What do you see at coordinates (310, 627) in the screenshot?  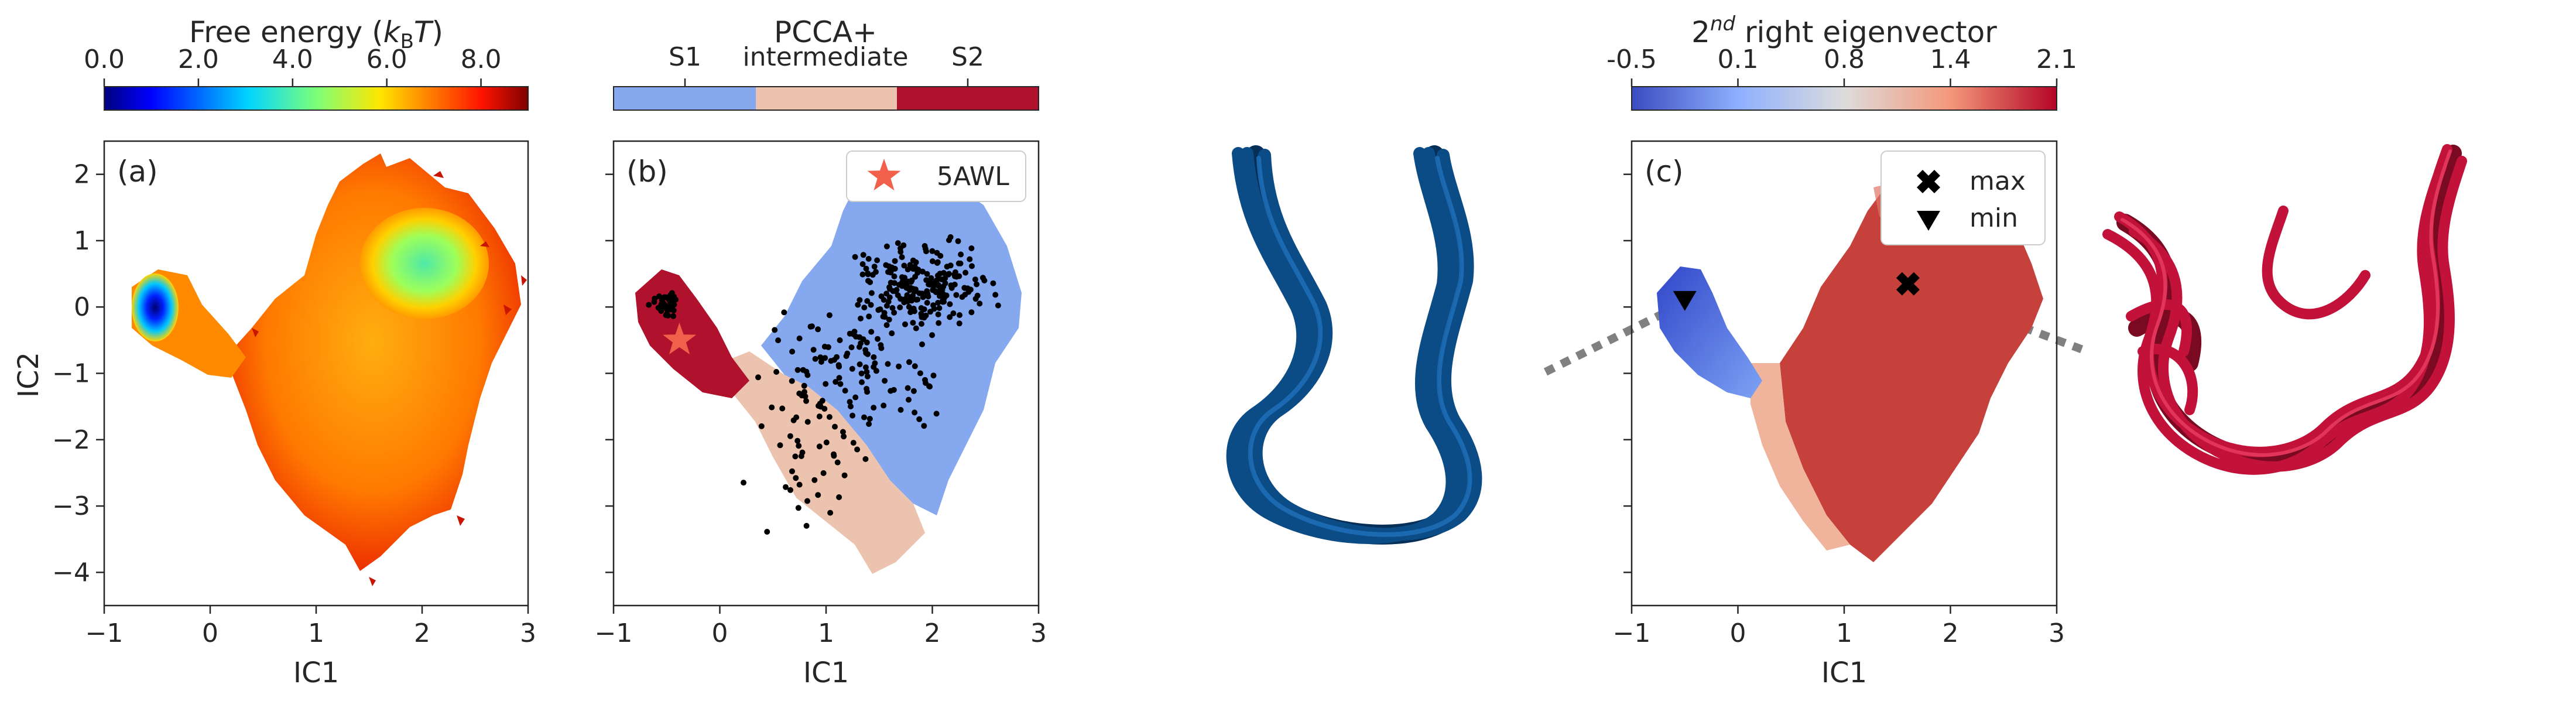 I see `axes-a-x-ticks: −1 0 1 2 3` at bounding box center [310, 627].